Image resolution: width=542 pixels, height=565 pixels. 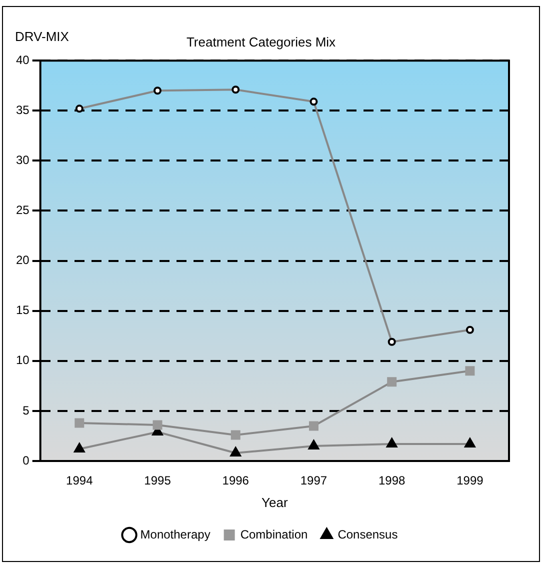 I want to click on x-tick-label: 1995, so click(x=158, y=481).